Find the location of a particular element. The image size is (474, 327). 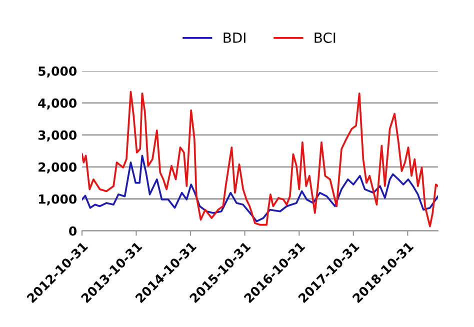

y-tick-label: 2,000 is located at coordinates (57, 168).